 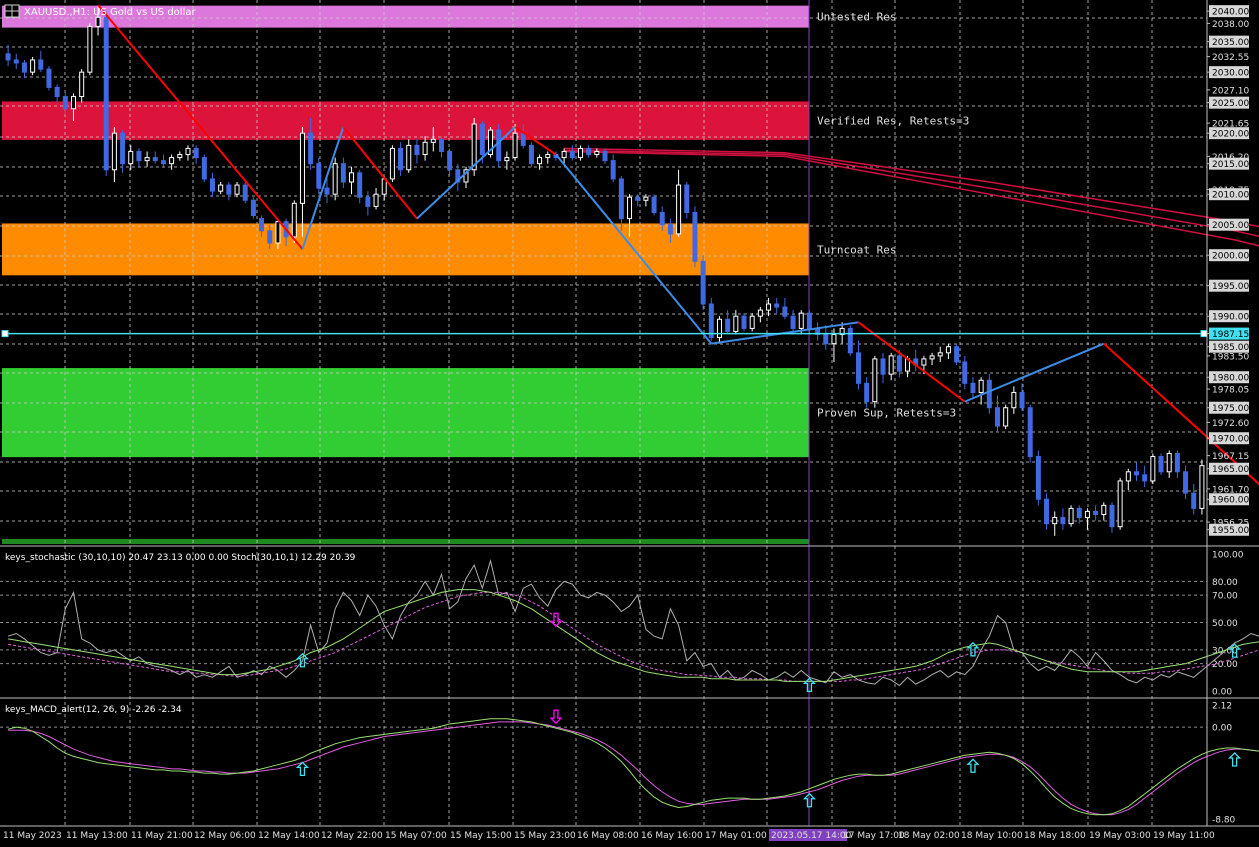 I want to click on symbol-title: XAUUSD.,H1: US Gold vs US dollar, so click(x=110, y=12).